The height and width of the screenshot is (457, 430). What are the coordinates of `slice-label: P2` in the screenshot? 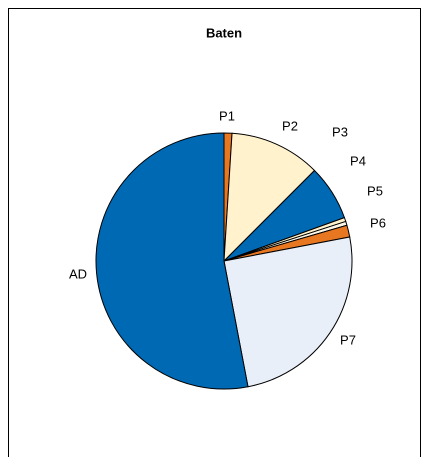 It's located at (290, 125).